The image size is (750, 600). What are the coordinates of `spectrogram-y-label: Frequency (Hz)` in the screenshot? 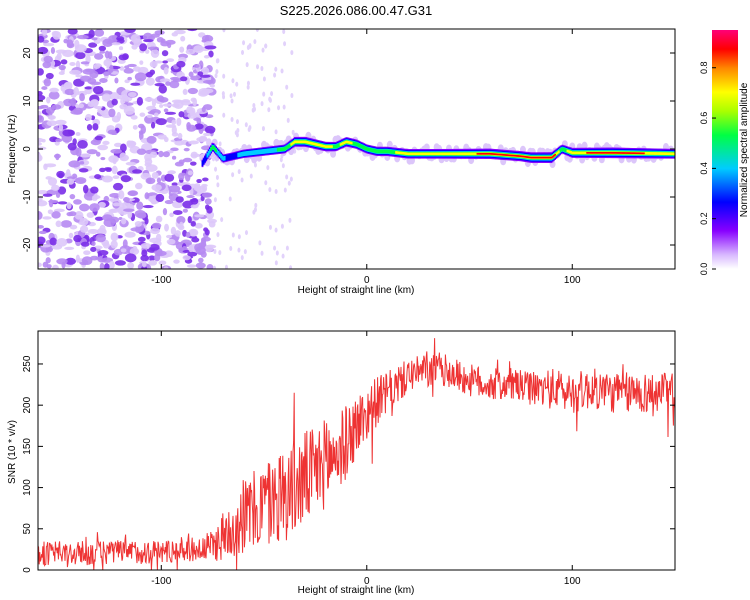 It's located at (12, 149).